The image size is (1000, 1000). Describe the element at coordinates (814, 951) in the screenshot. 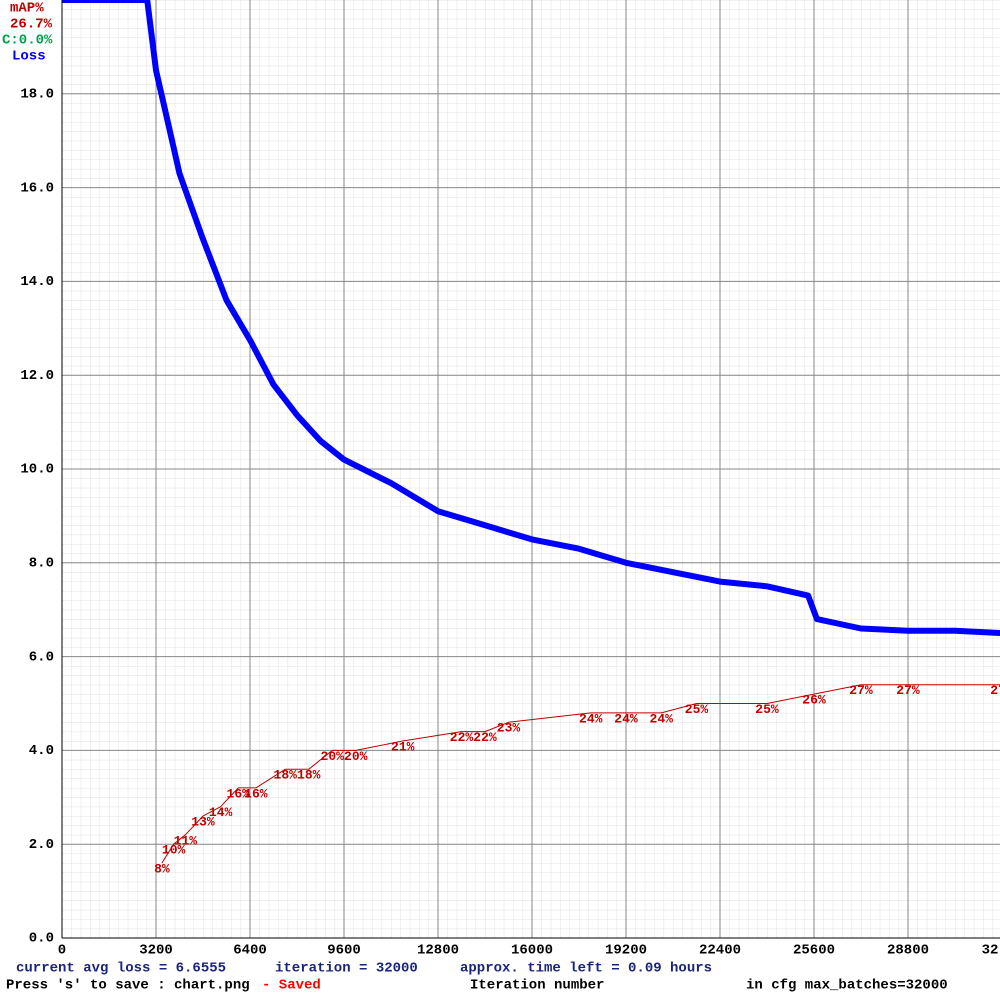

I see `x-tick-label: 25600` at that location.